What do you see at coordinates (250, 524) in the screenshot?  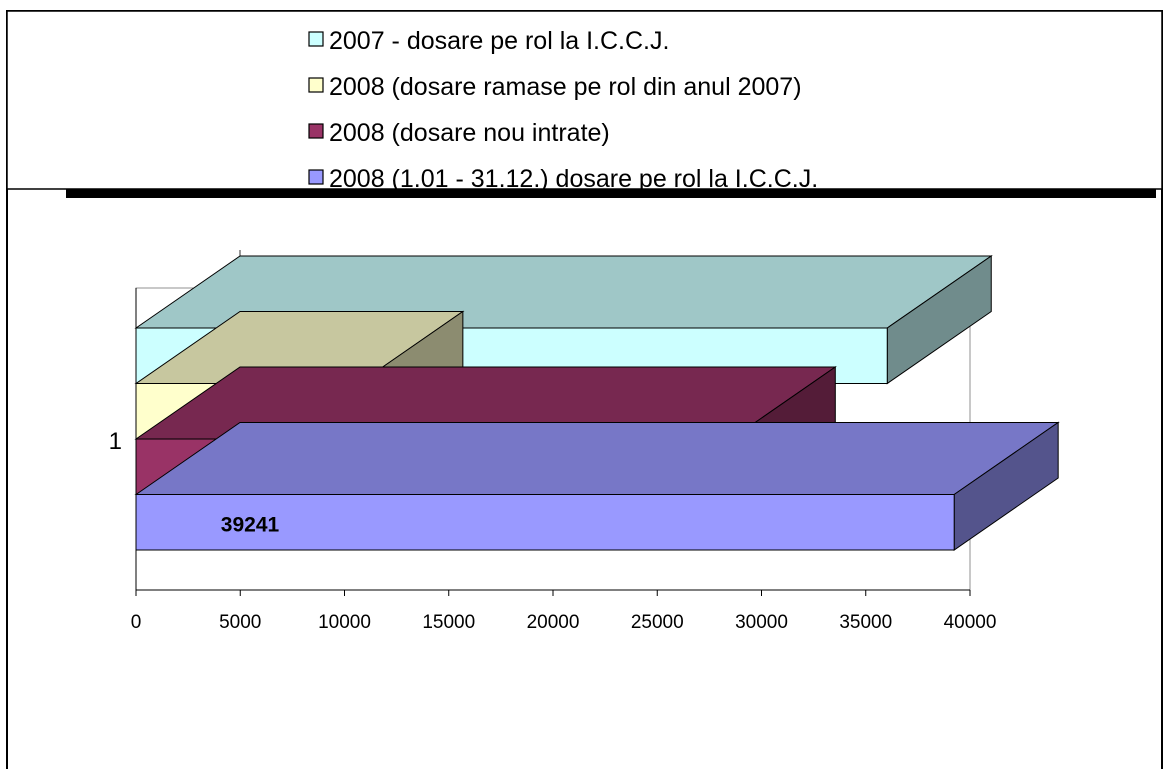 I see `data-label: 39241` at bounding box center [250, 524].